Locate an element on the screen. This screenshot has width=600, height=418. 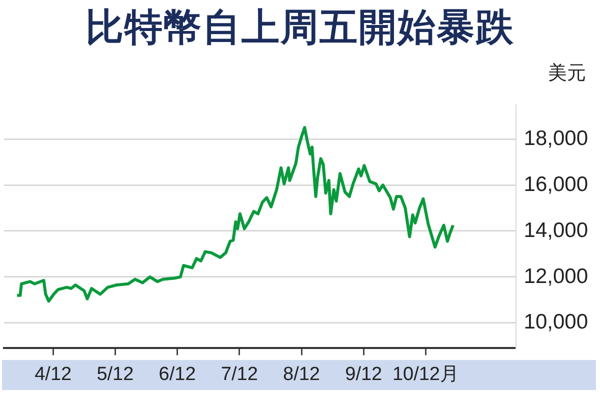
y-tick-label: 16,000 is located at coordinates (556, 184).